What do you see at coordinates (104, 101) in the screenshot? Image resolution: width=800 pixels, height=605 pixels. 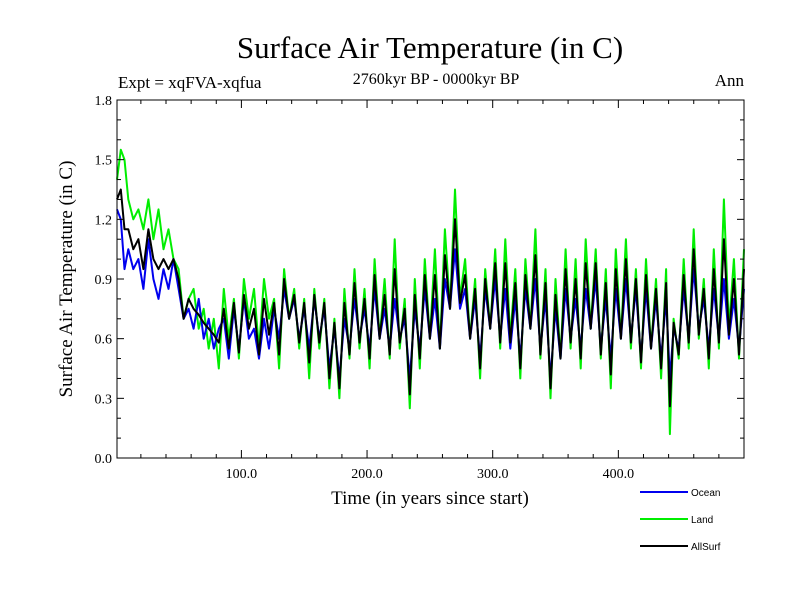 I see `y-tick-label: 1.8` at bounding box center [104, 101].